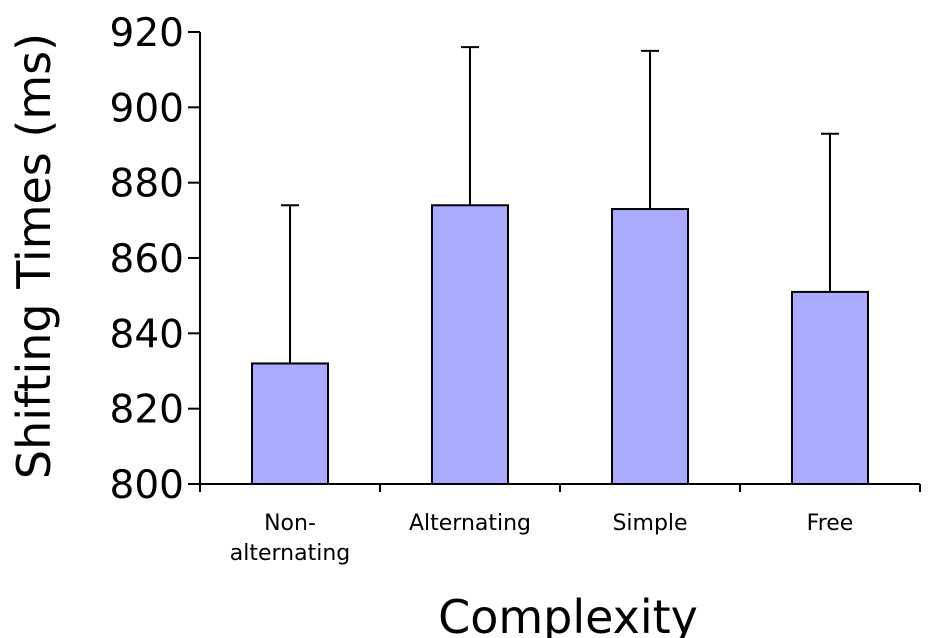 This screenshot has height=638, width=930. I want to click on x-category-label-line: Simple, so click(649, 523).